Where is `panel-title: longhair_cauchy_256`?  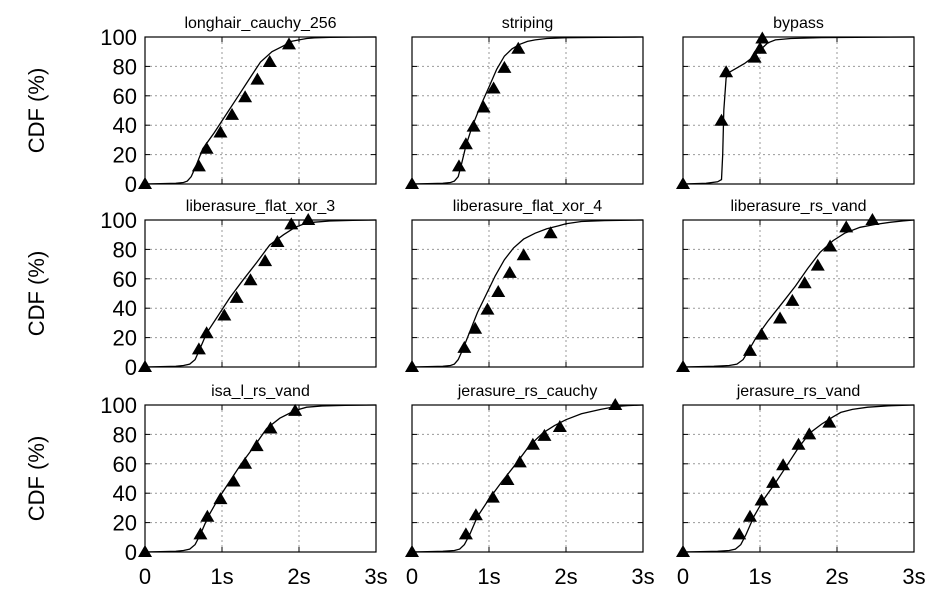 panel-title: longhair_cauchy_256 is located at coordinates (260, 23).